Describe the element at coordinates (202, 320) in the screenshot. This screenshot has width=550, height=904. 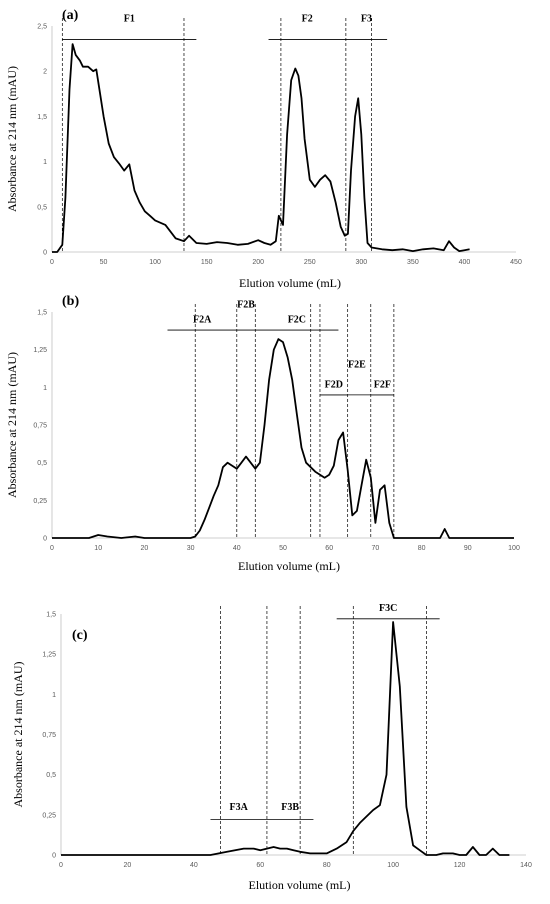
I see `fraction-label: F2A` at that location.